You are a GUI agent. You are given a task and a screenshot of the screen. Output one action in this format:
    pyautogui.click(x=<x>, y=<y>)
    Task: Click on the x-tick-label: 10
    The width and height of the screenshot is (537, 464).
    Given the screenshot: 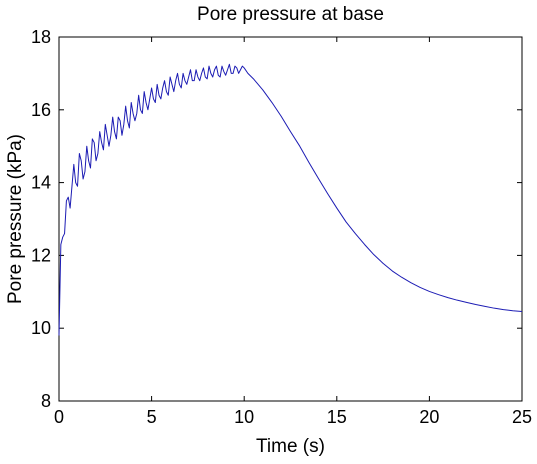 What is the action you would take?
    pyautogui.click(x=244, y=417)
    